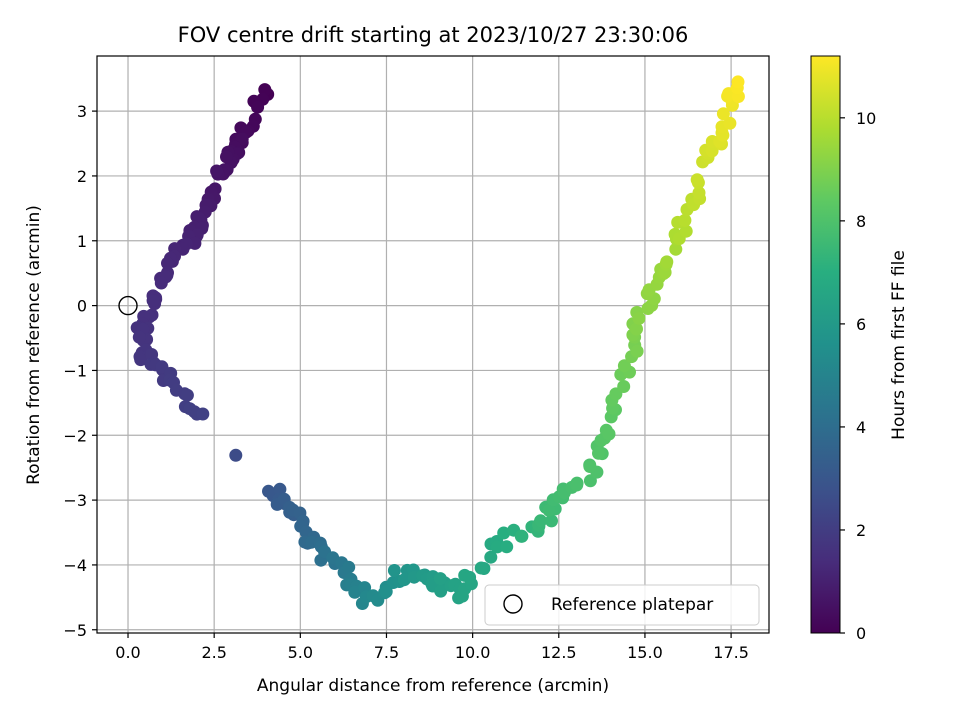  I want to click on y-tick-label: 0, so click(82, 306).